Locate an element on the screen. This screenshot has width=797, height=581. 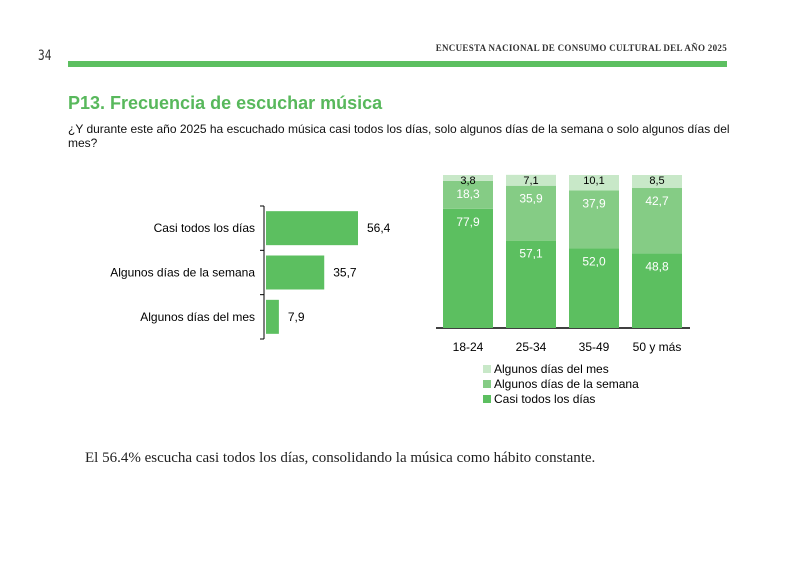
segment-label: 37,9 is located at coordinates (594, 203).